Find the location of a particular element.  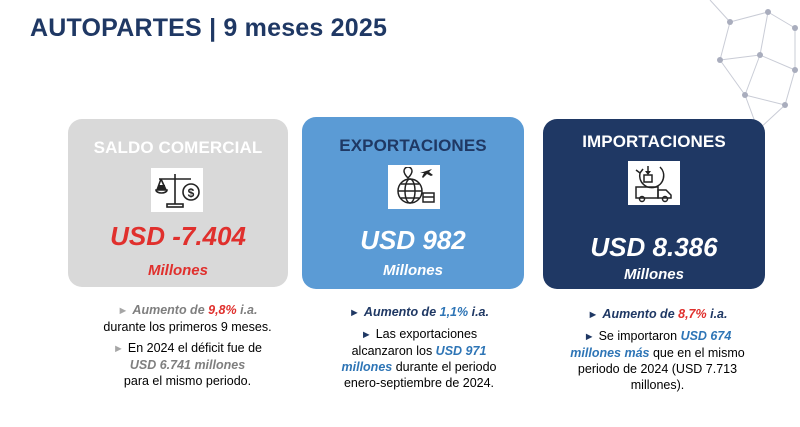

bullet-text: para el mismo periodo. is located at coordinates (187, 381).